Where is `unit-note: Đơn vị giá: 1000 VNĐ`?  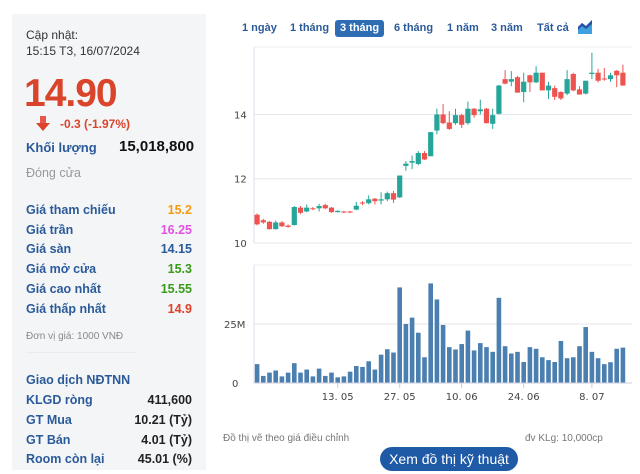
unit-note: Đơn vị giá: 1000 VNĐ is located at coordinates (75, 336).